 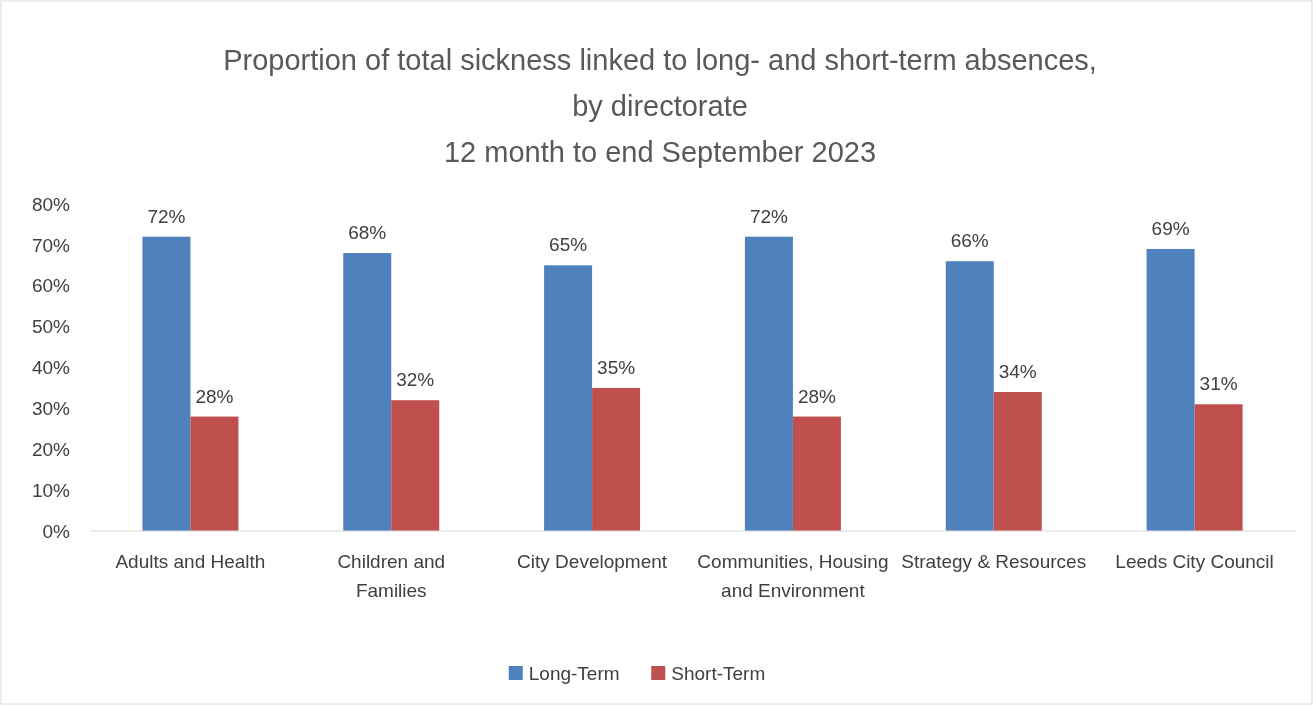 What do you see at coordinates (391, 576) in the screenshot?
I see `x-tick-label: Children and Families` at bounding box center [391, 576].